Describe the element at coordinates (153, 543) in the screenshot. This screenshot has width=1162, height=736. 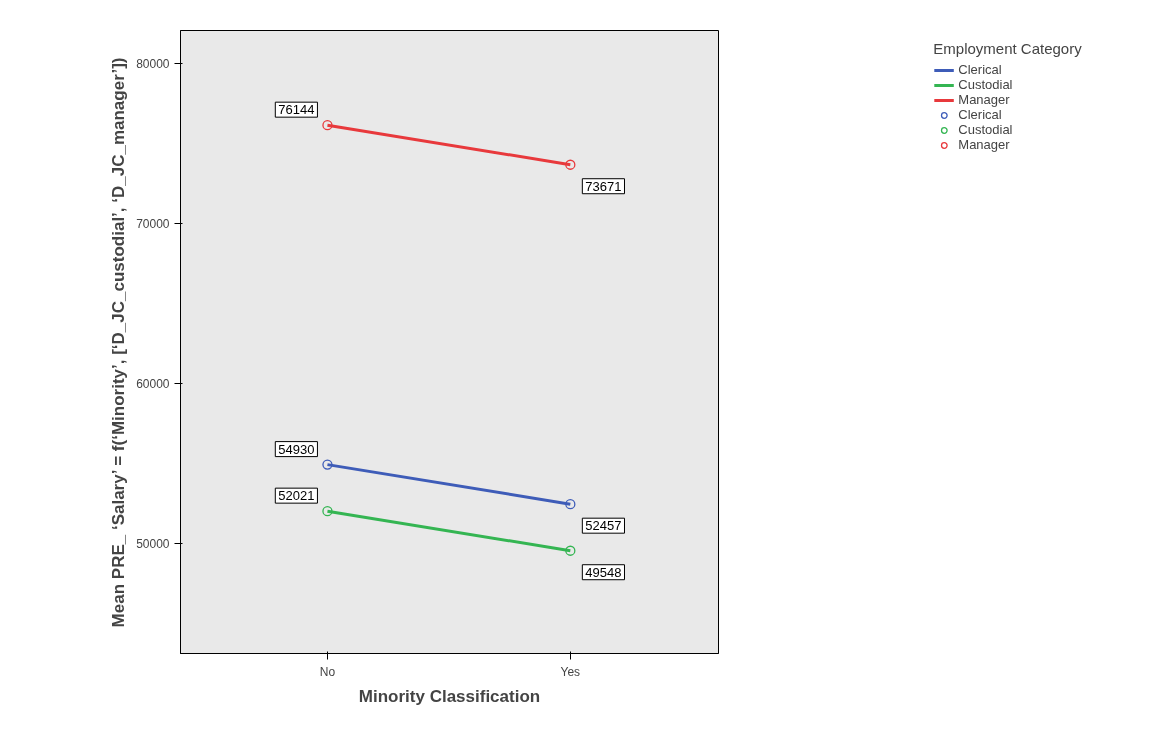
I see `y-tick-label: 50000` at that location.